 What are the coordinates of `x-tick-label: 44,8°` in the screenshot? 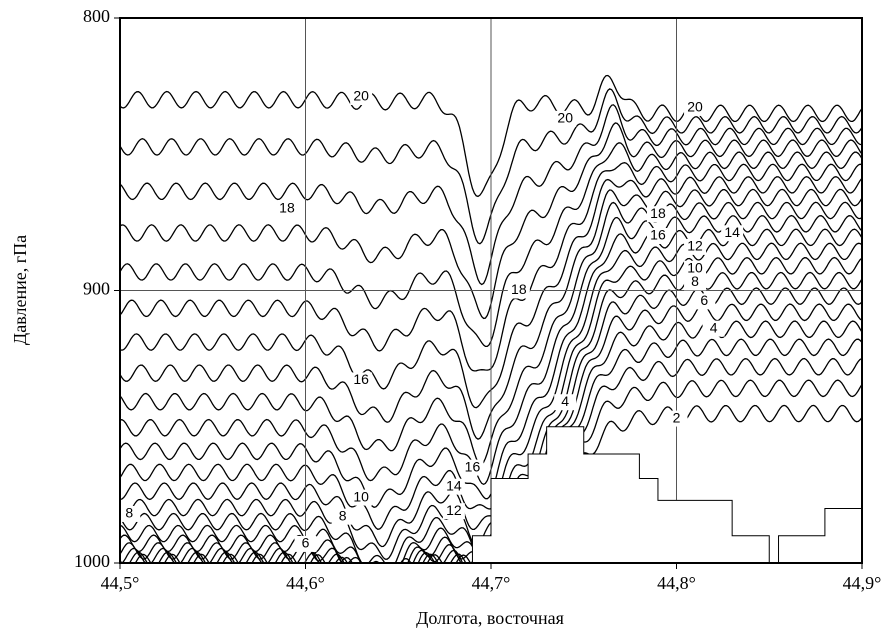 It's located at (676, 583).